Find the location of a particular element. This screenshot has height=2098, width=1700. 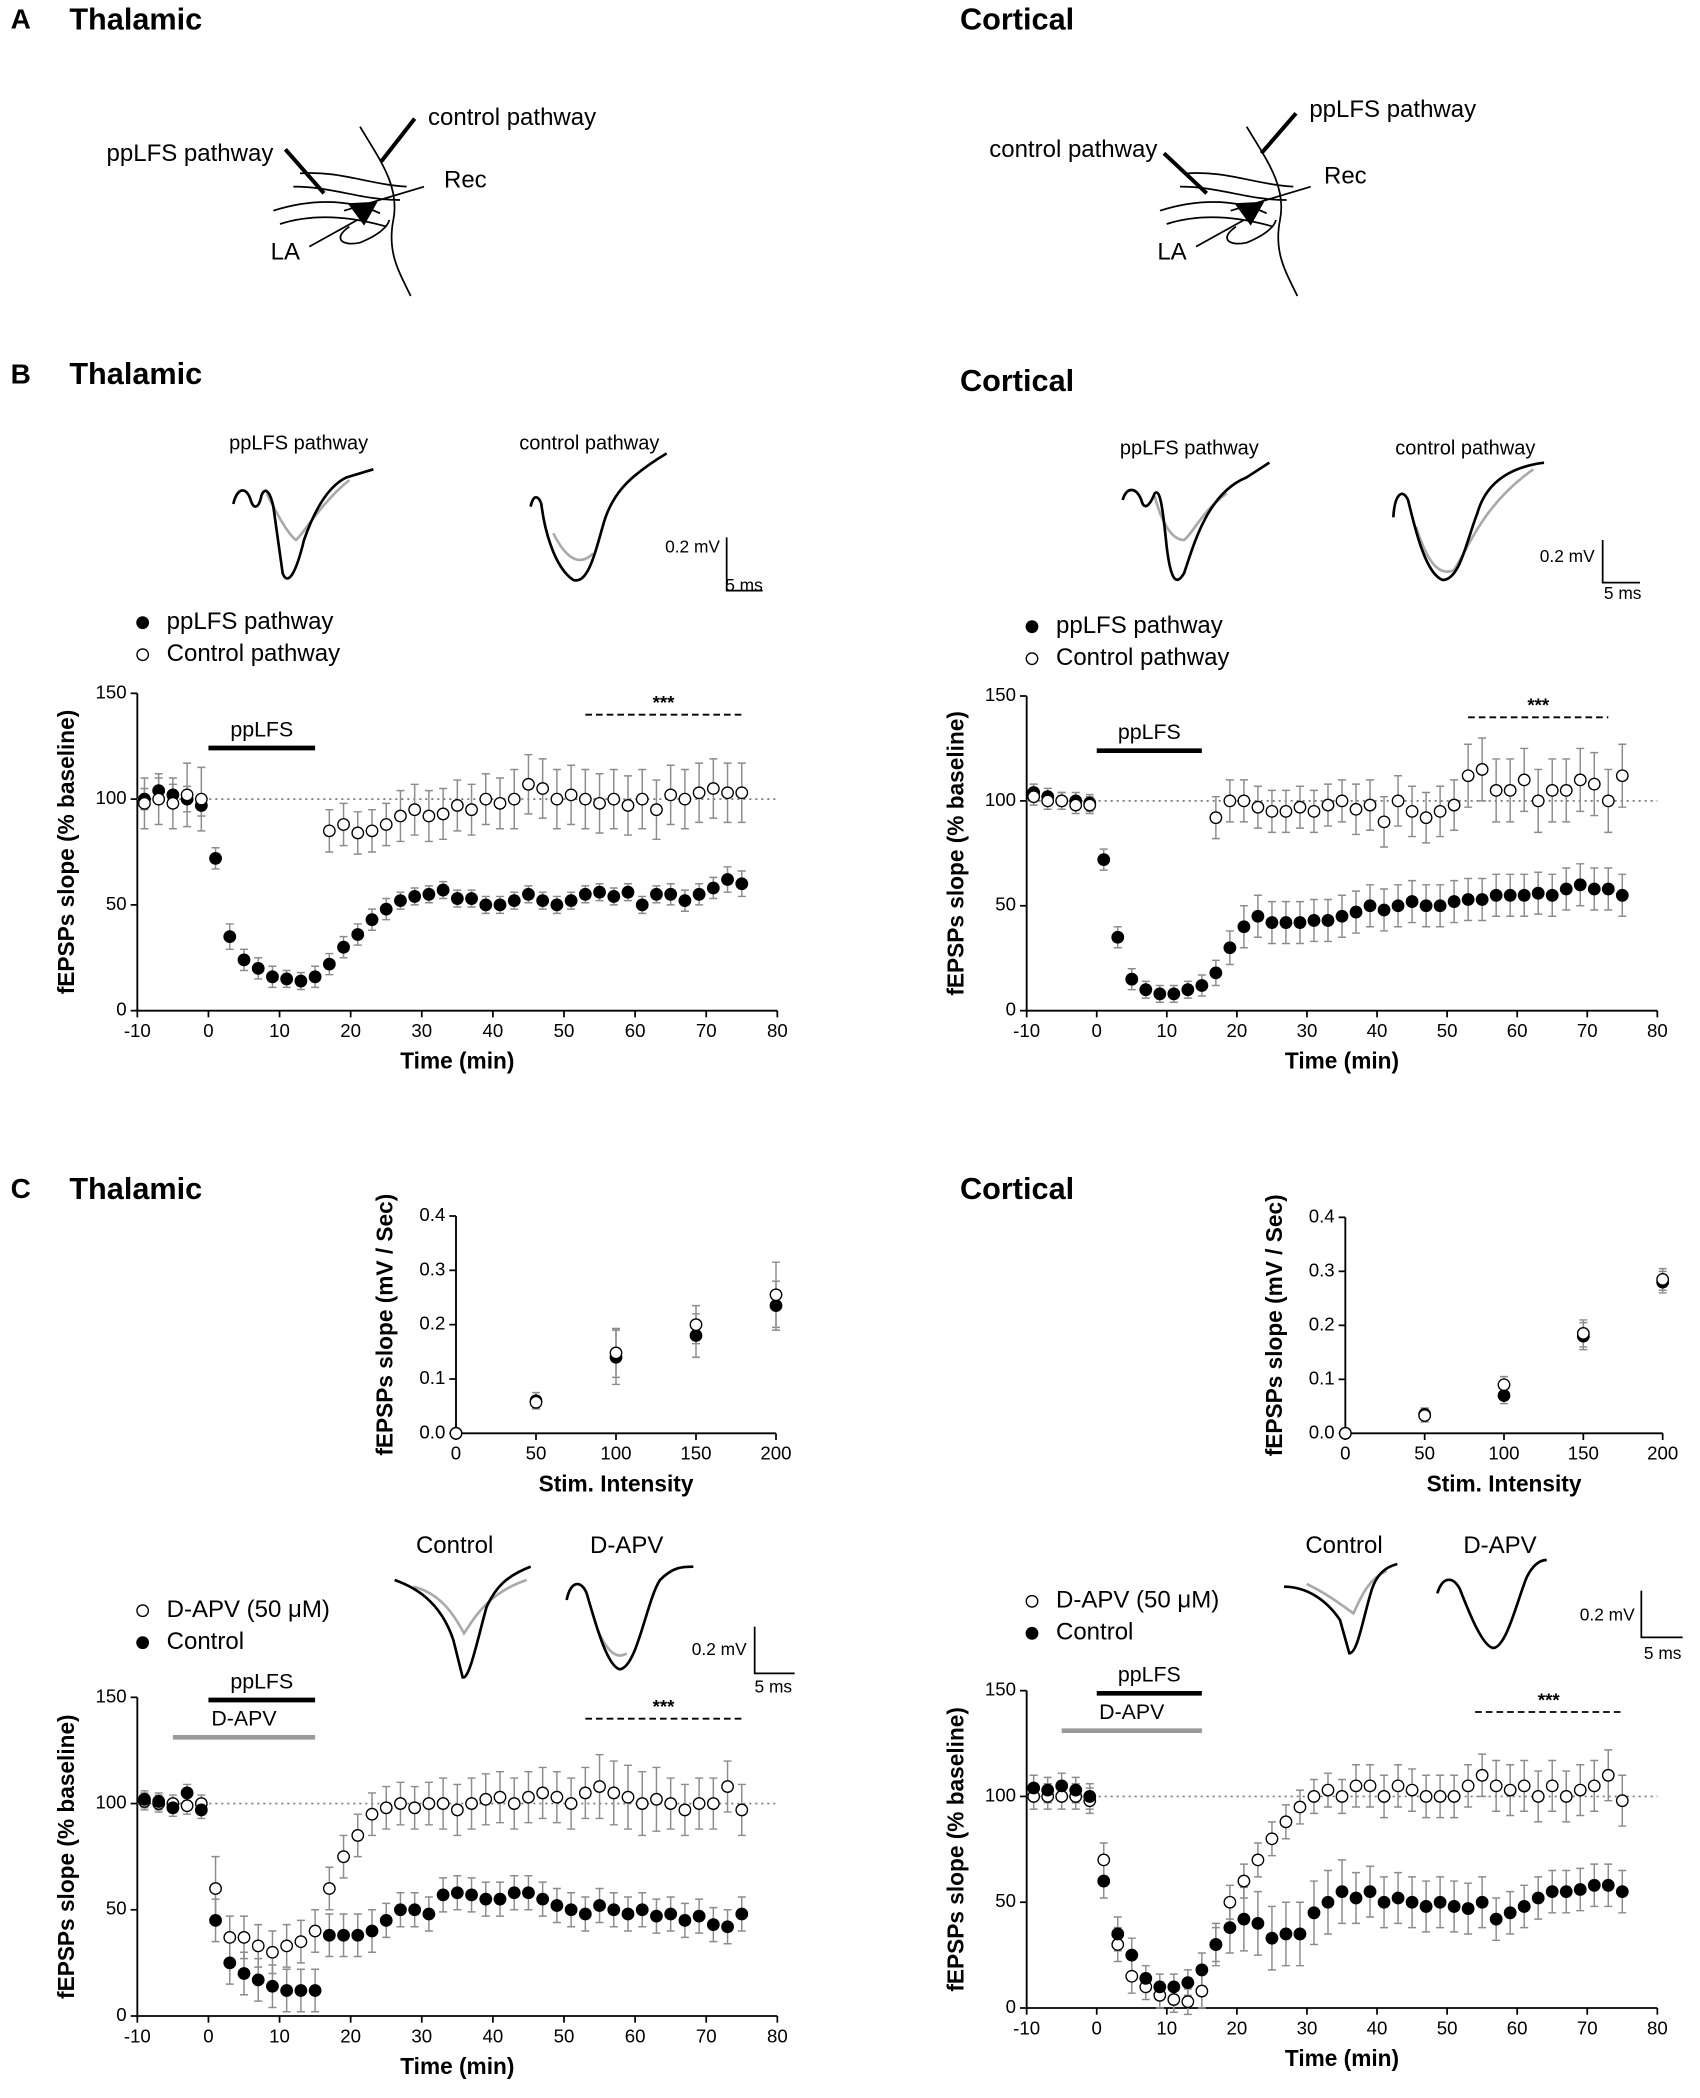

legend-label: ppLFS pathway is located at coordinates (1139, 625).